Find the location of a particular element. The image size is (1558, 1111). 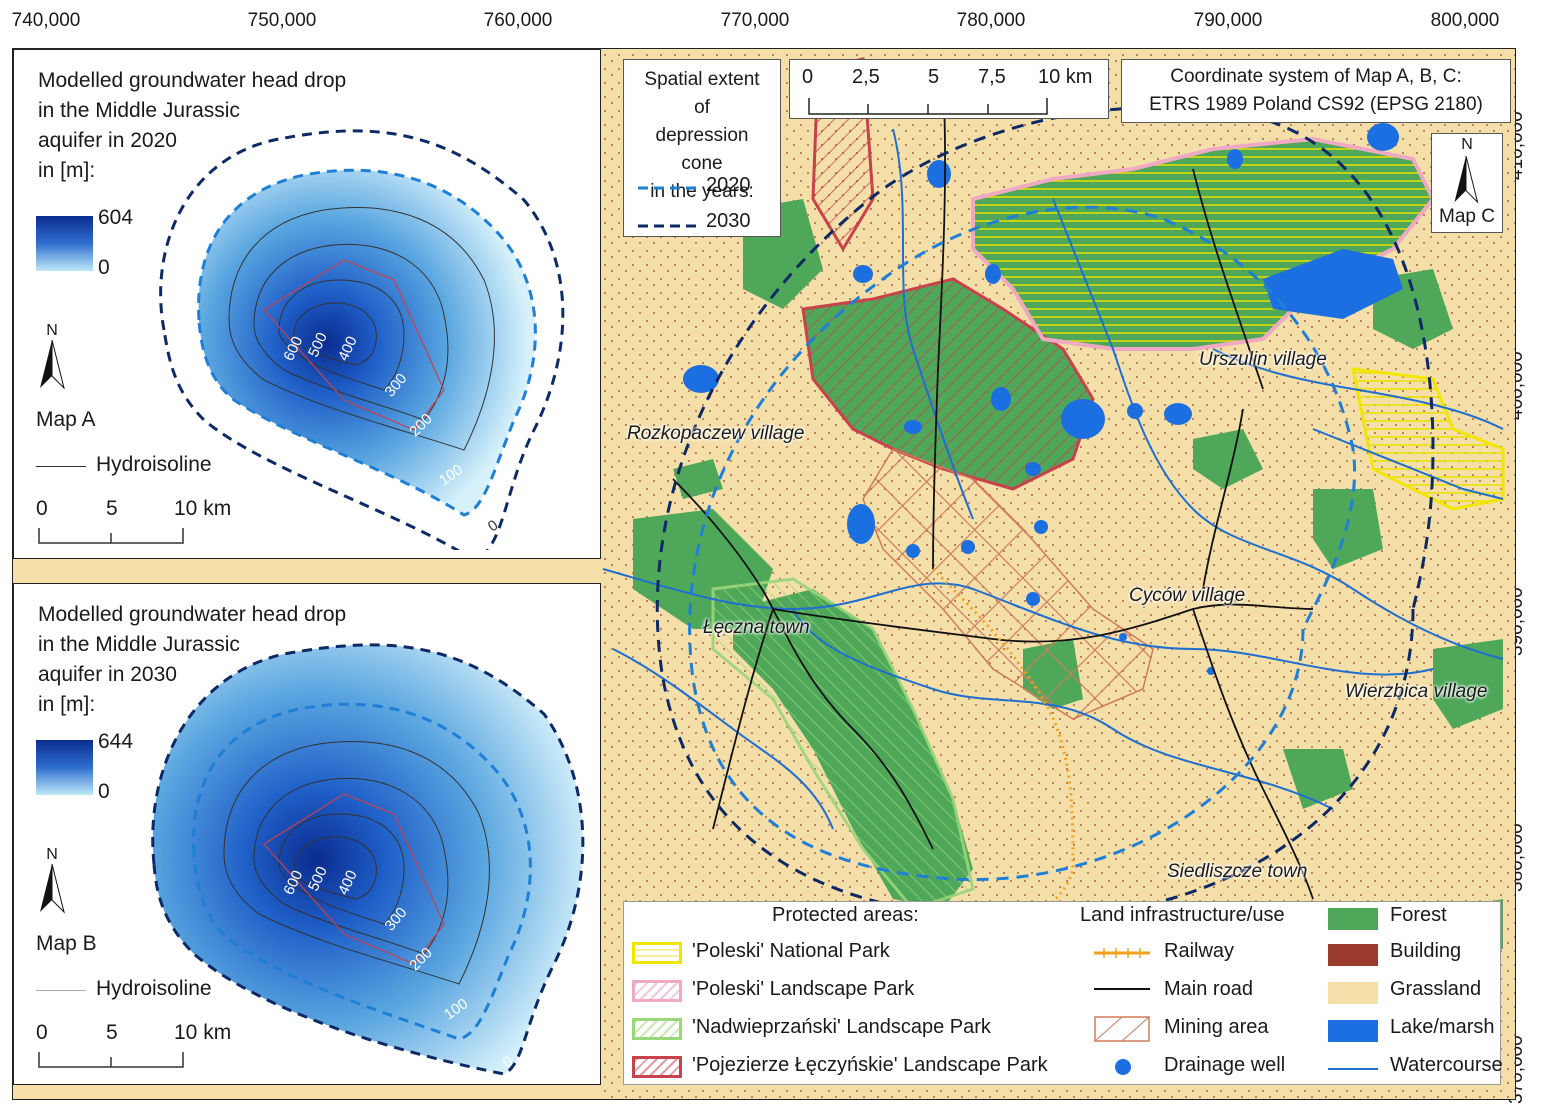

legend-mining-area: Mining area is located at coordinates (1216, 1027).